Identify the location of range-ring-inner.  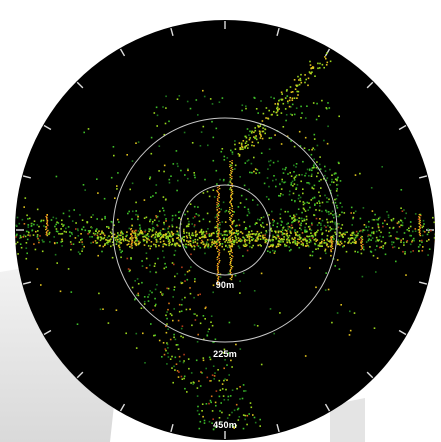
(225, 230).